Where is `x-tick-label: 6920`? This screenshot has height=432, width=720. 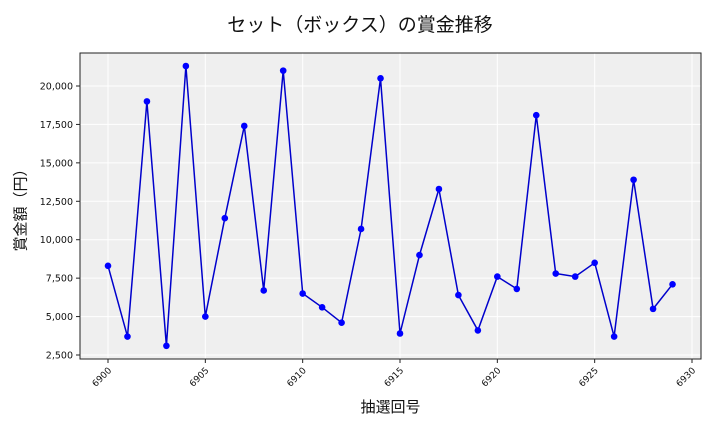 x-tick-label: 6920 is located at coordinates (491, 377).